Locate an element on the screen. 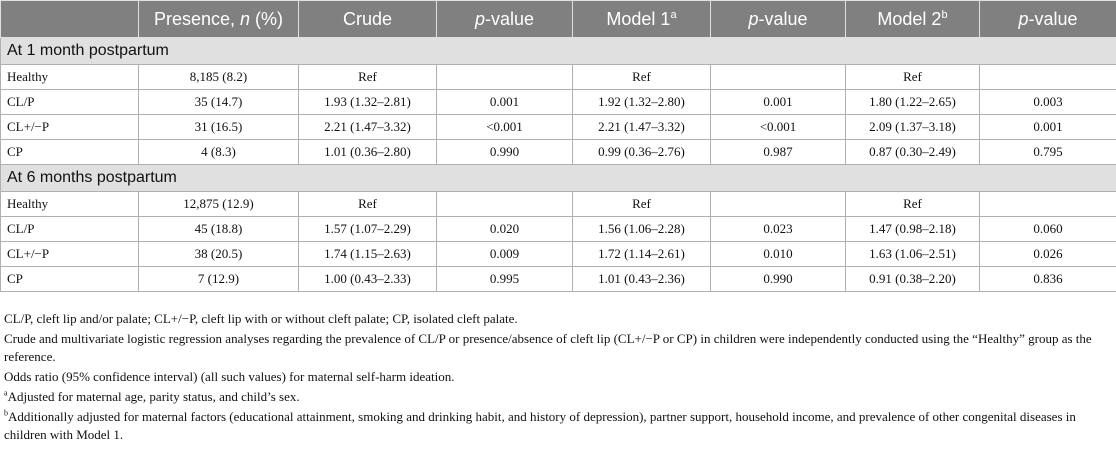 This screenshot has height=450, width=1116. cell-p-crude: 0.001 is located at coordinates (504, 102).